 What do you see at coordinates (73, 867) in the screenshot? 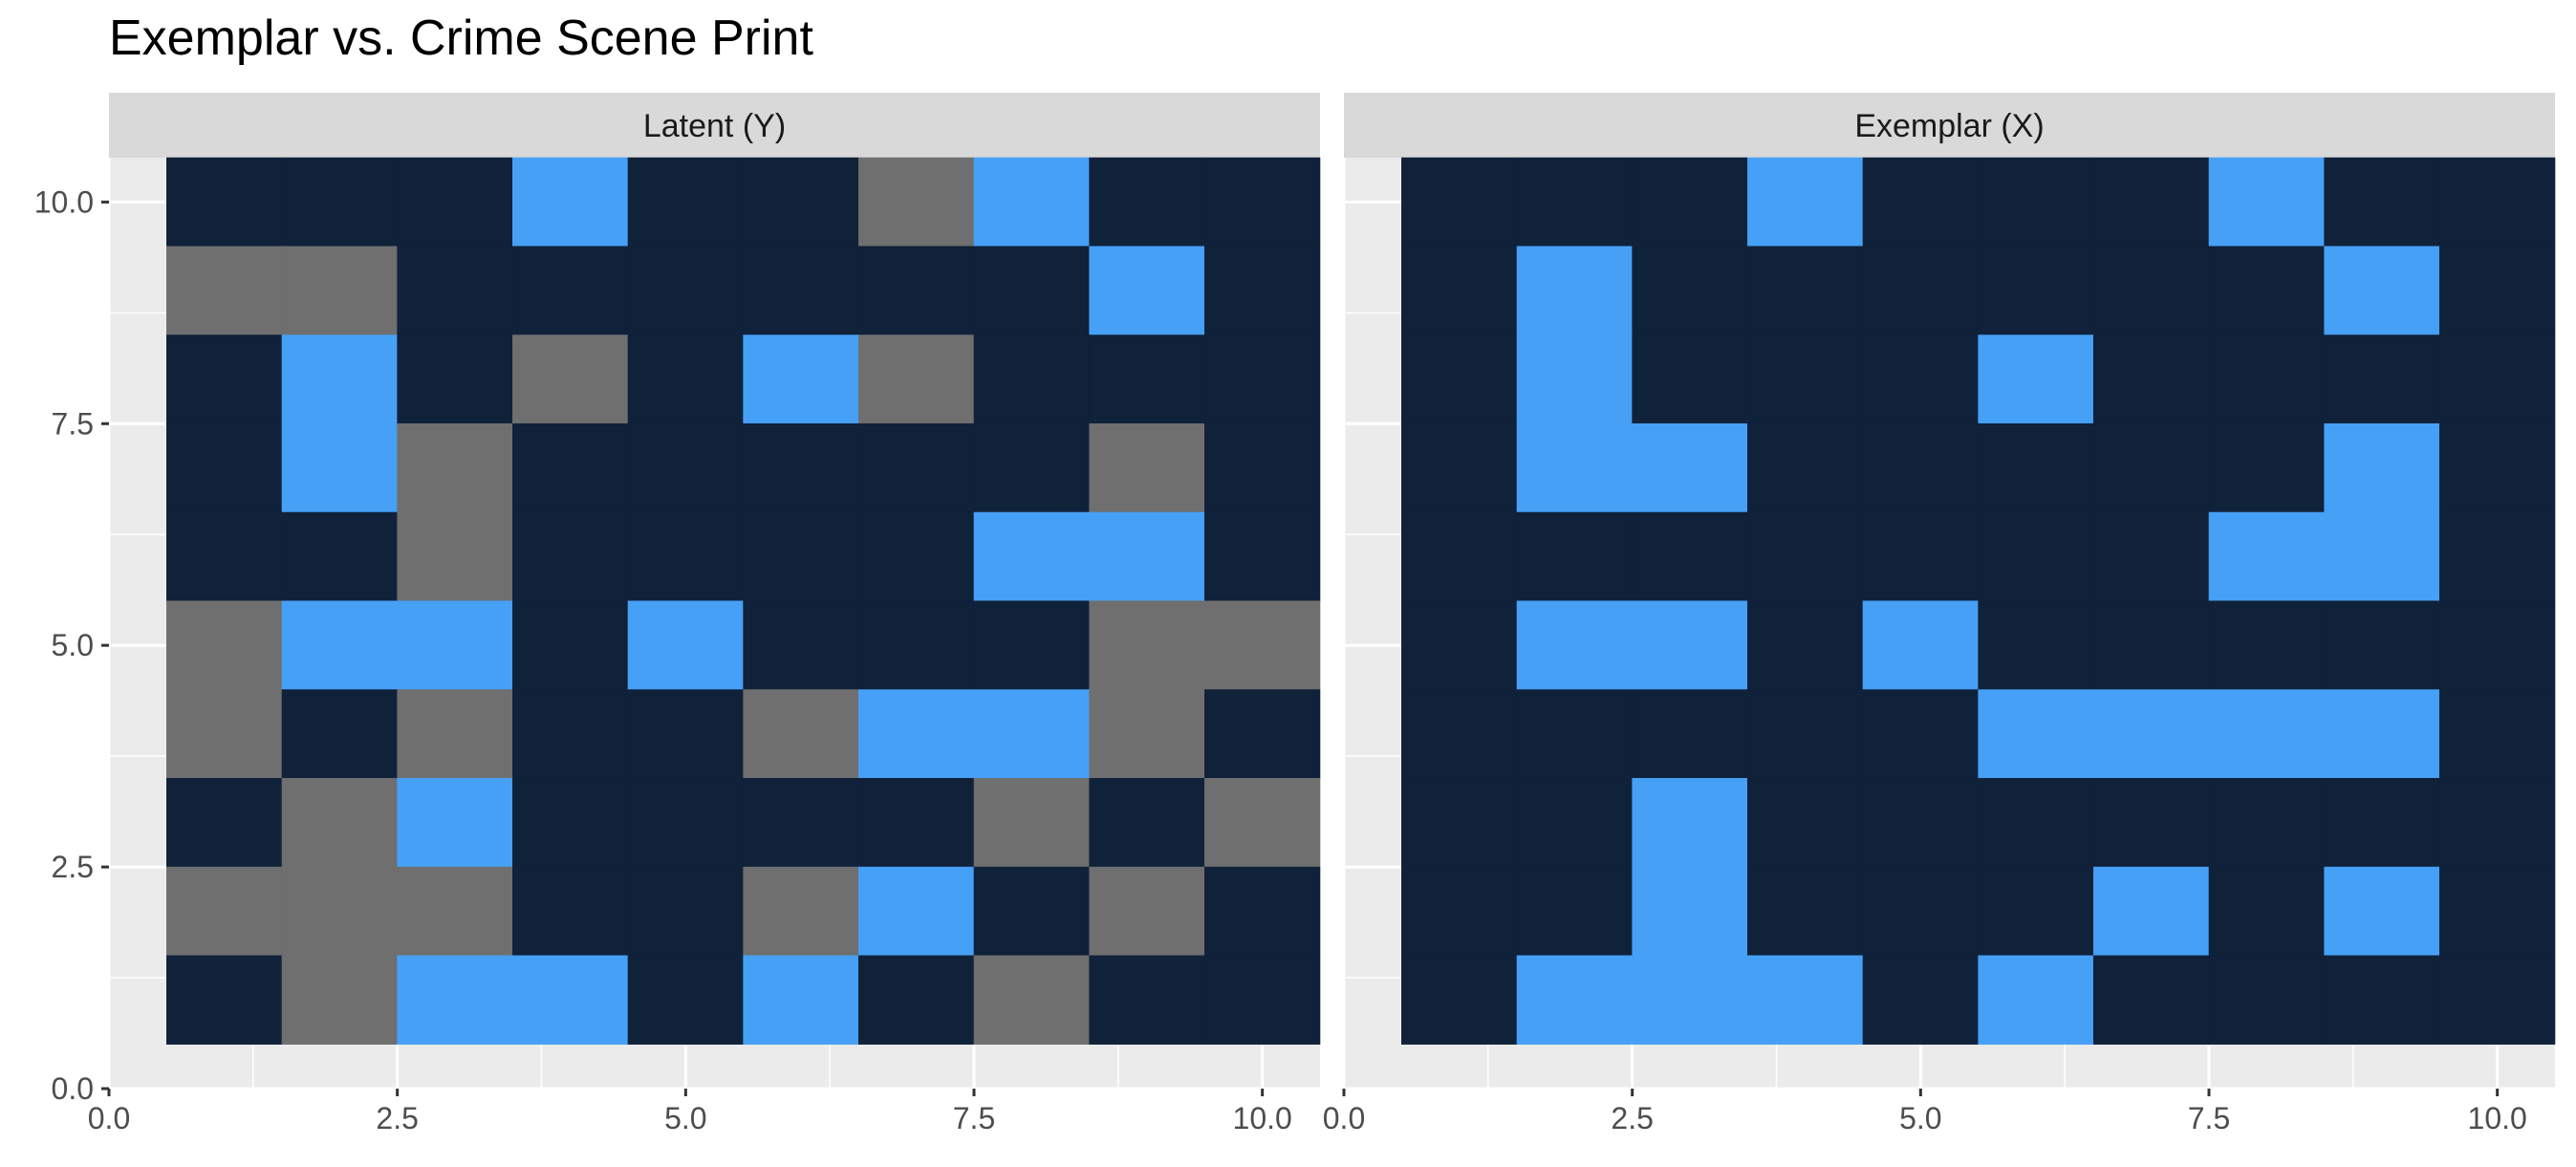
I see `y-tick-label: 2.5` at bounding box center [73, 867].